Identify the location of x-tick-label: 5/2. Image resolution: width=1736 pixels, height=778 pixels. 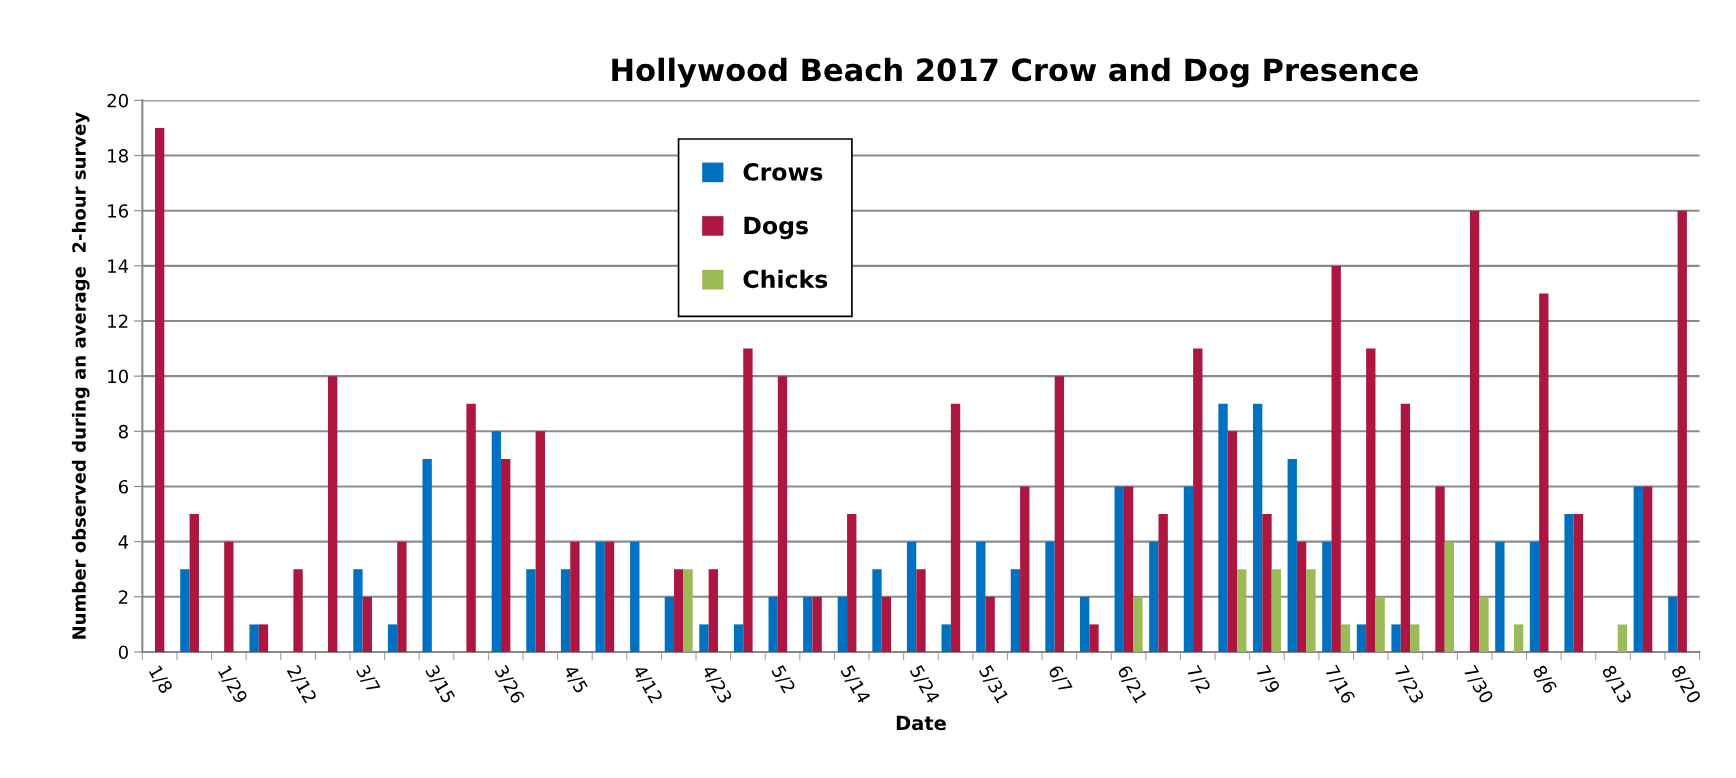
(782, 679).